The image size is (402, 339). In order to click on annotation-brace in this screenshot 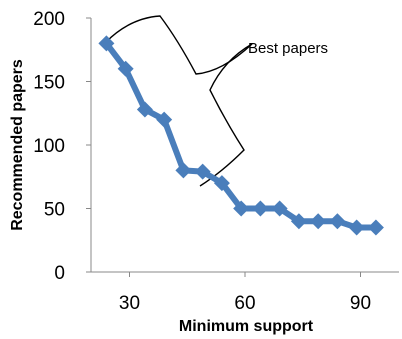, I will do `click(179, 45)`.